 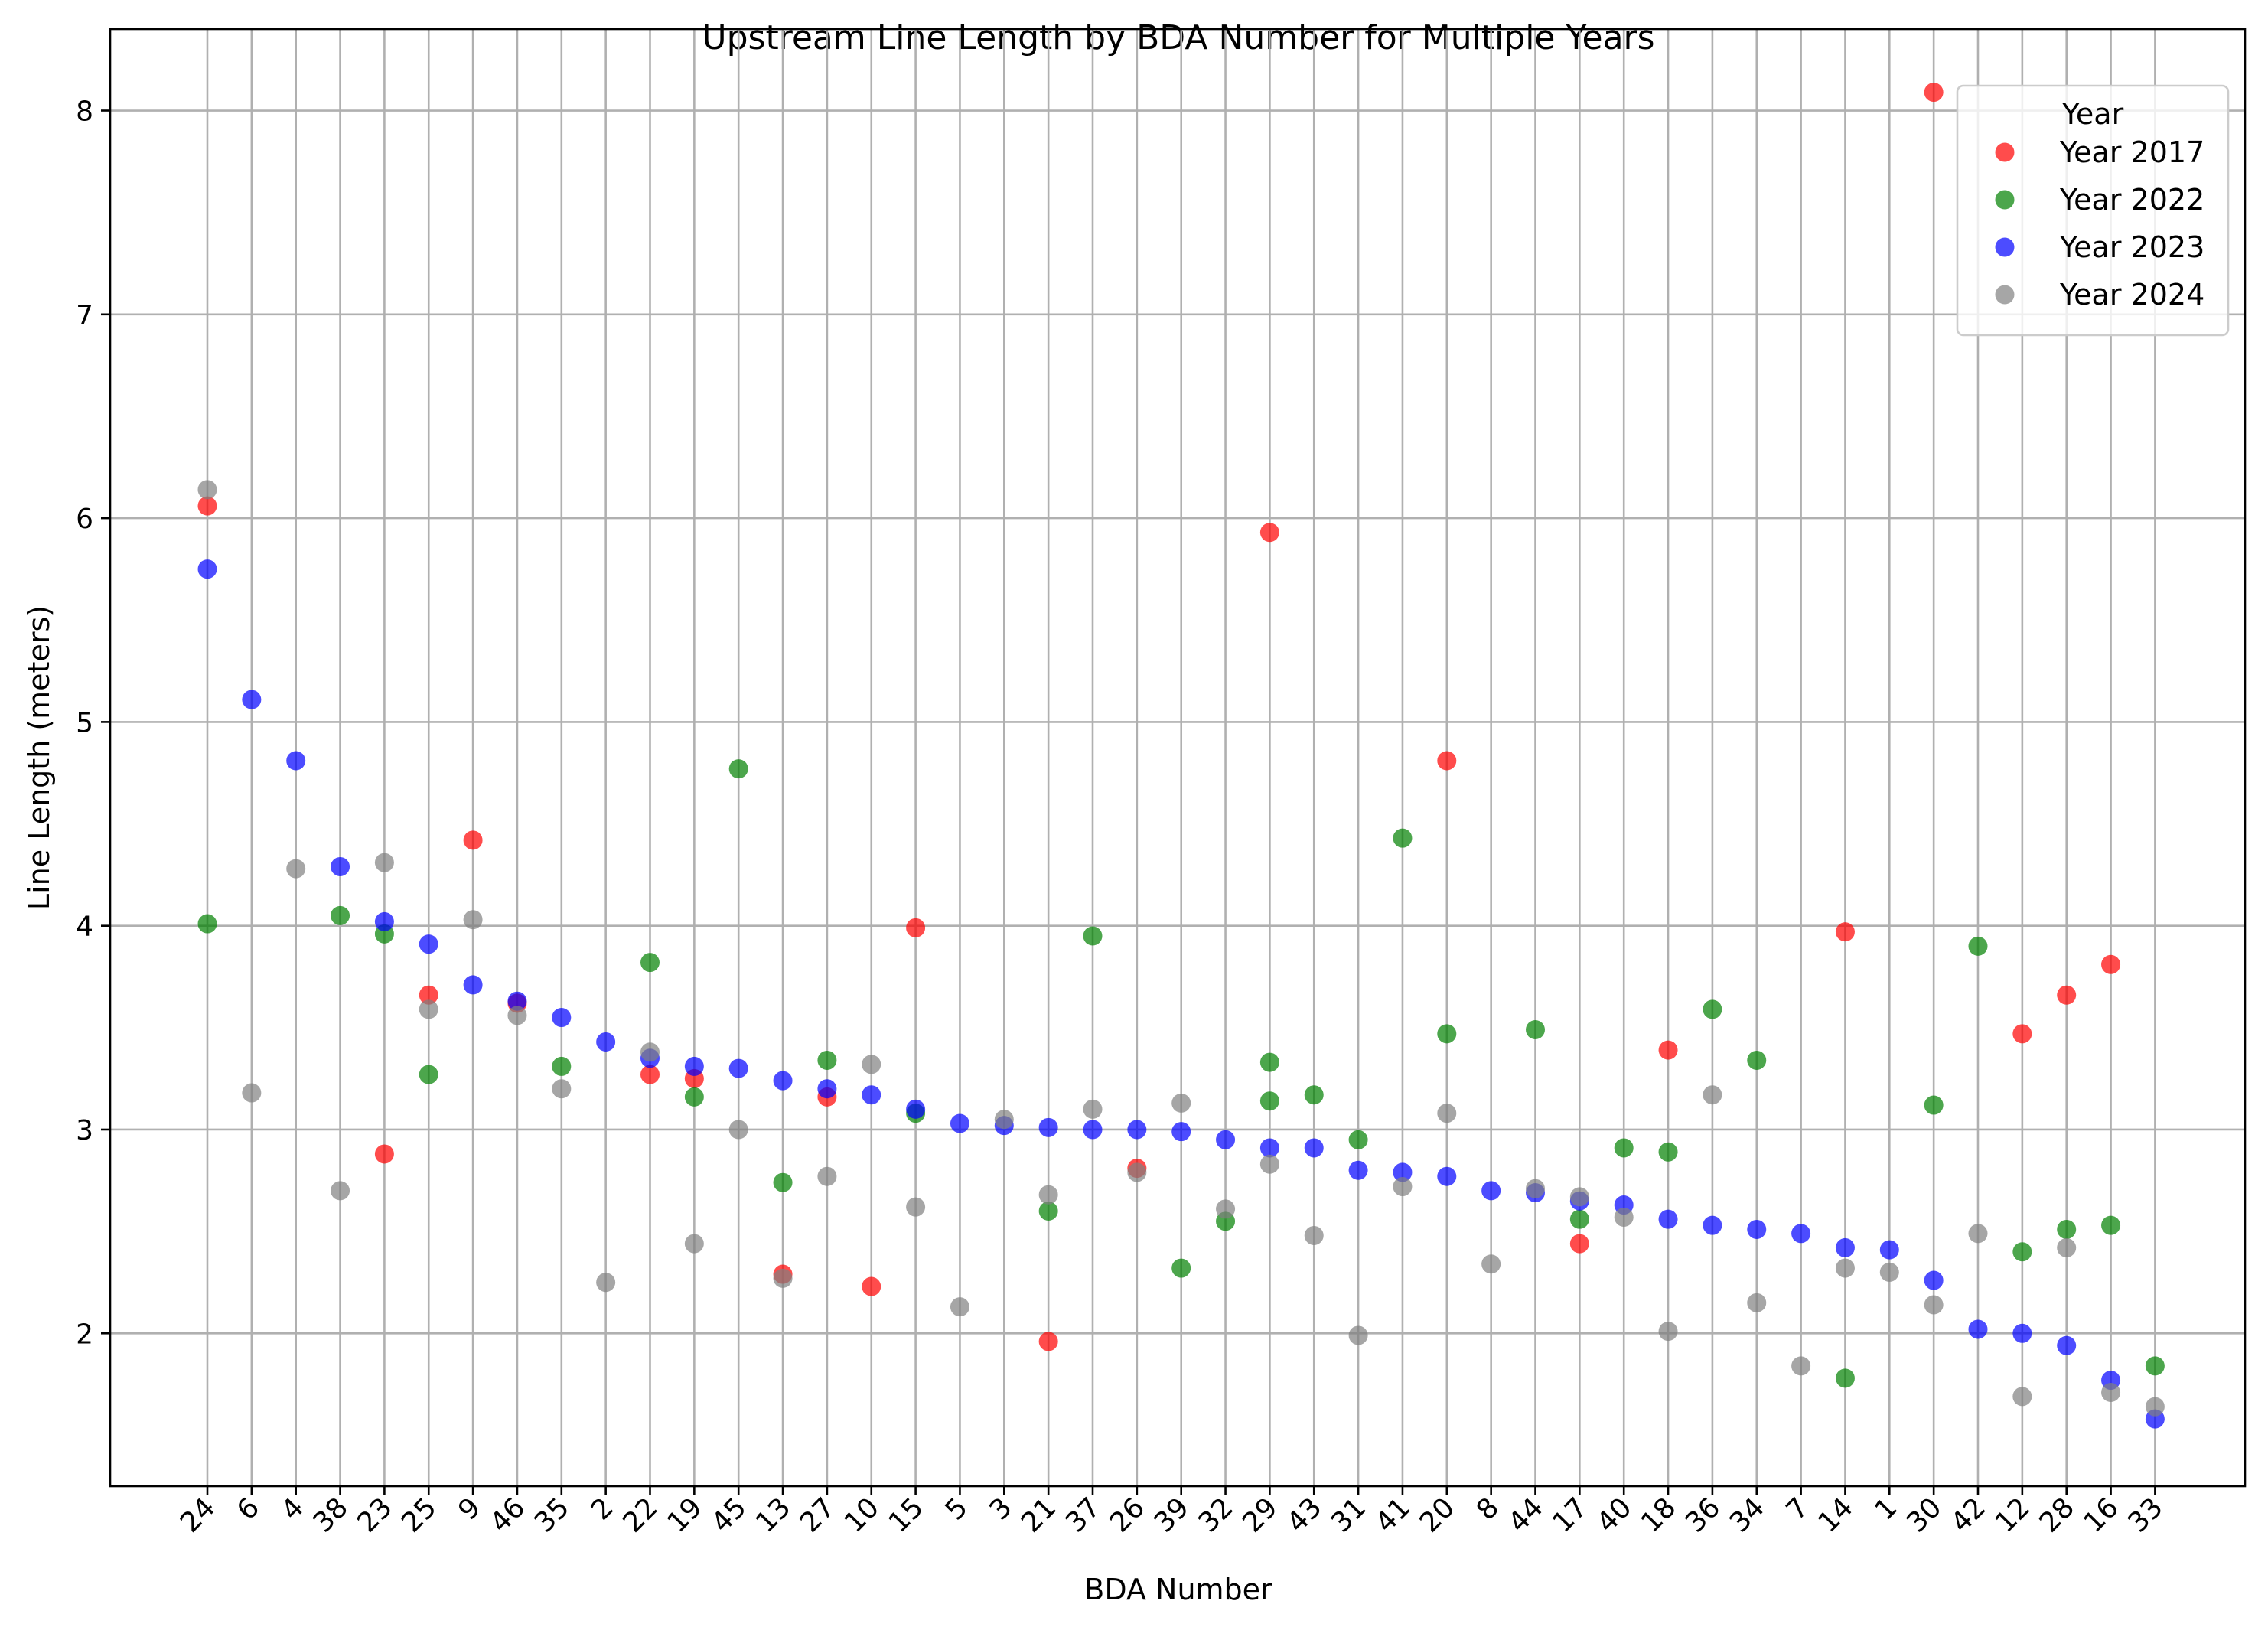 What do you see at coordinates (84, 315) in the screenshot?
I see `y-tick-label: 7` at bounding box center [84, 315].